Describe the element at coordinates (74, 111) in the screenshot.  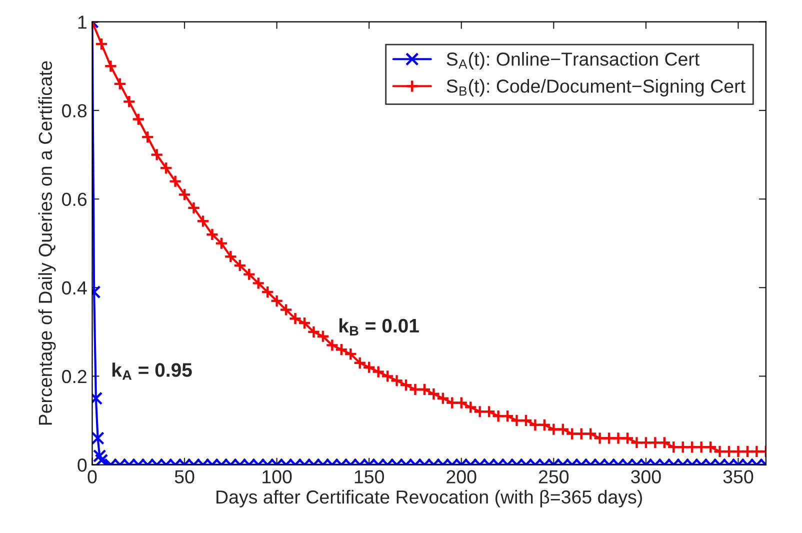
I see `y-tick-label: 0.8` at that location.